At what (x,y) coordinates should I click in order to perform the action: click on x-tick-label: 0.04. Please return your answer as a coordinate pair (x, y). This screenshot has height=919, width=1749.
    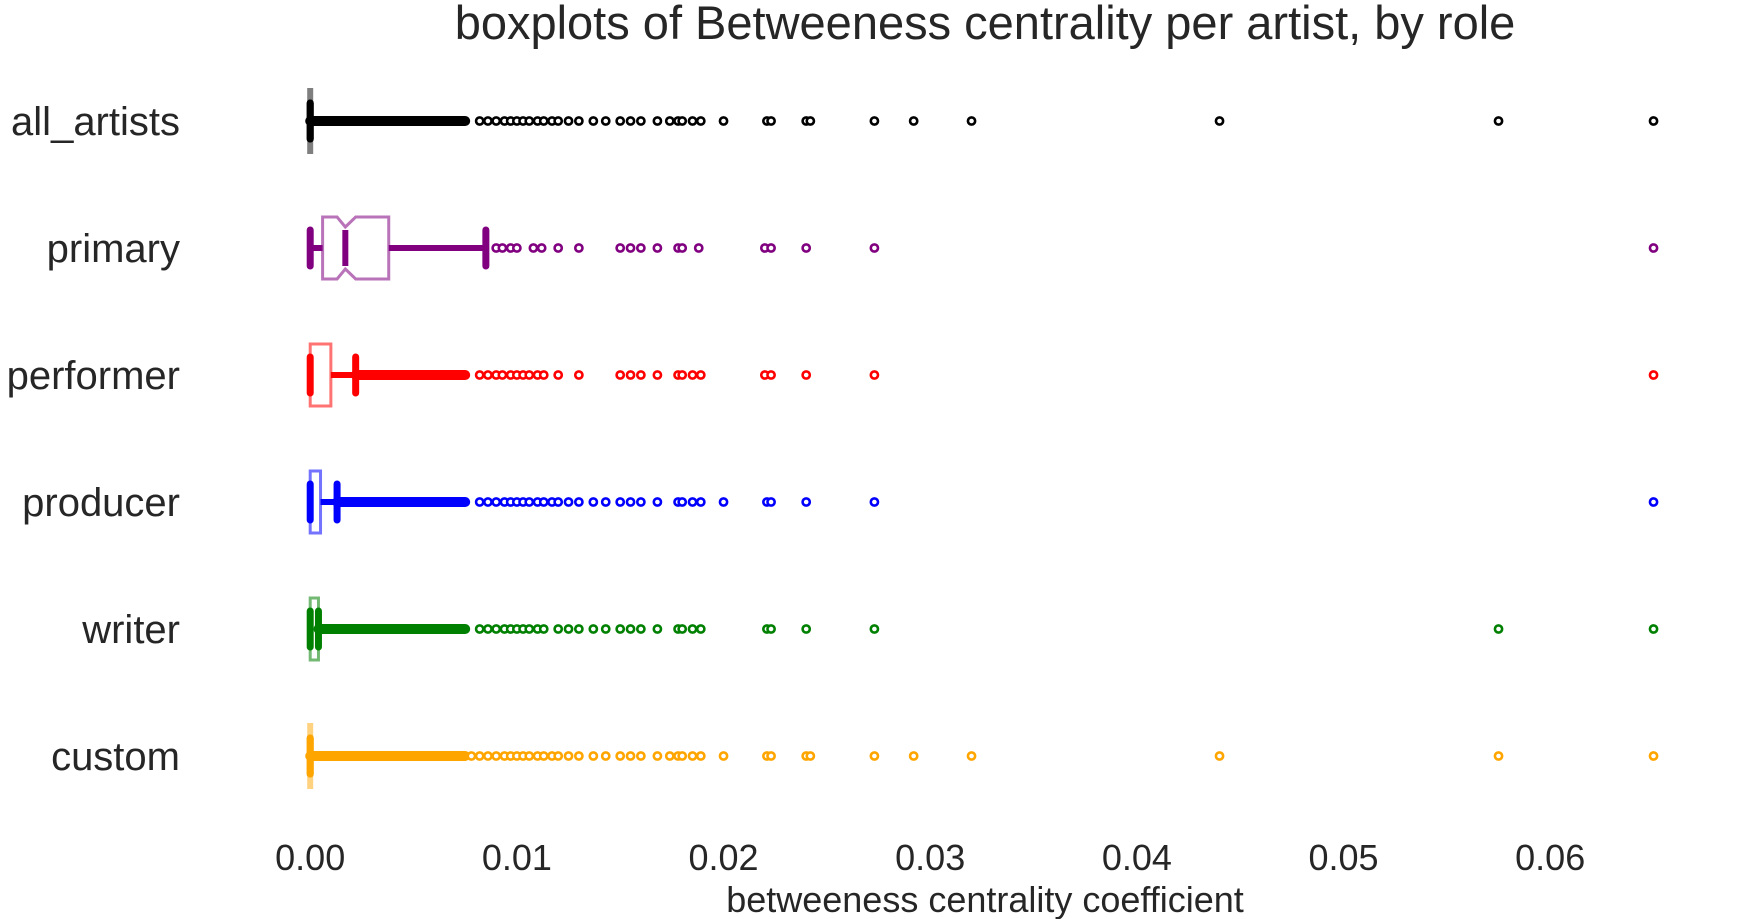
    Looking at the image, I should click on (1137, 857).